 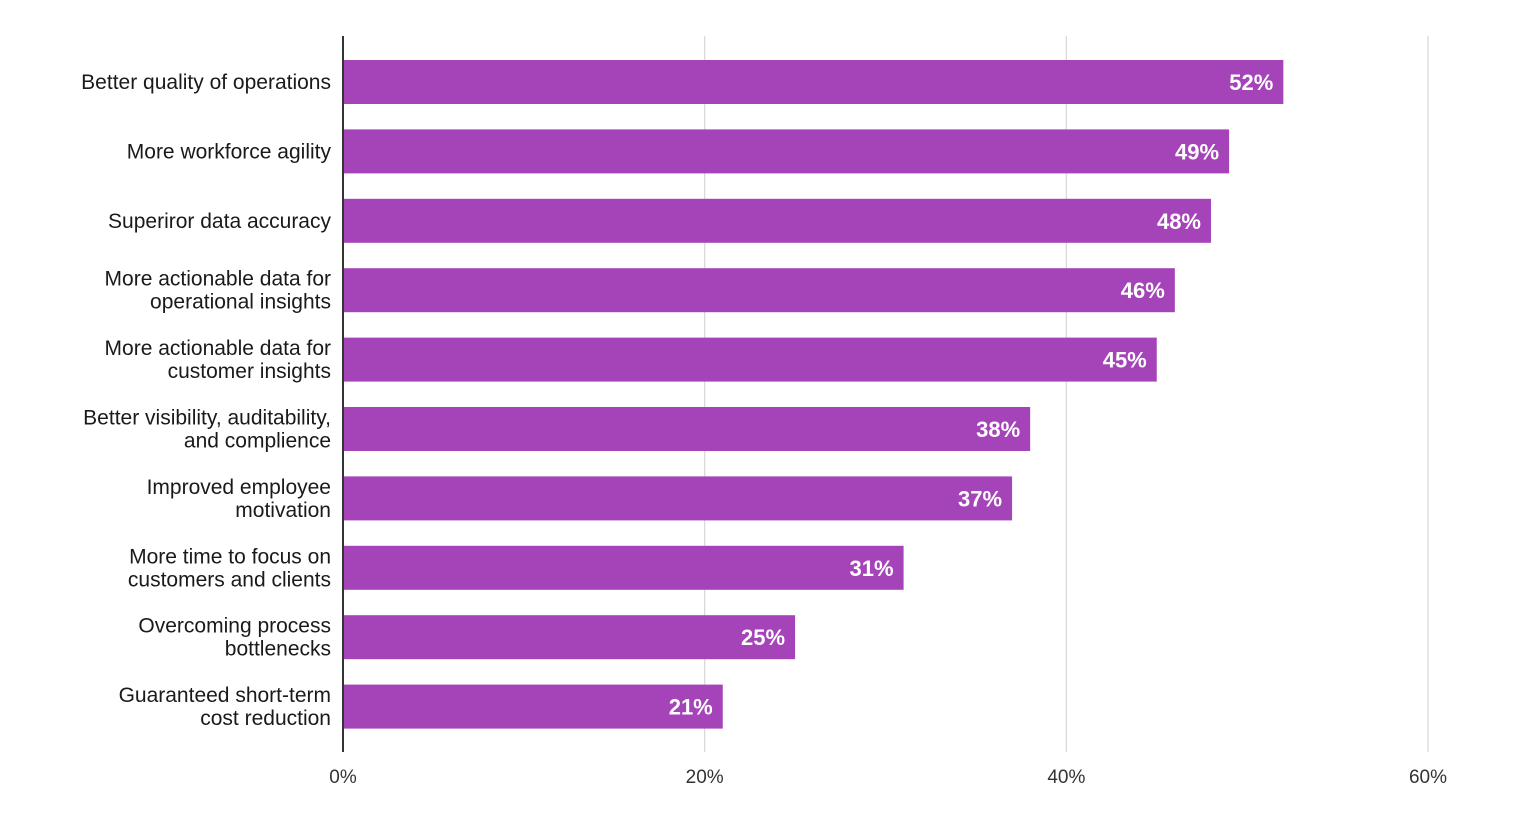 What do you see at coordinates (1251, 82) in the screenshot?
I see `bar-value-label: 52%` at bounding box center [1251, 82].